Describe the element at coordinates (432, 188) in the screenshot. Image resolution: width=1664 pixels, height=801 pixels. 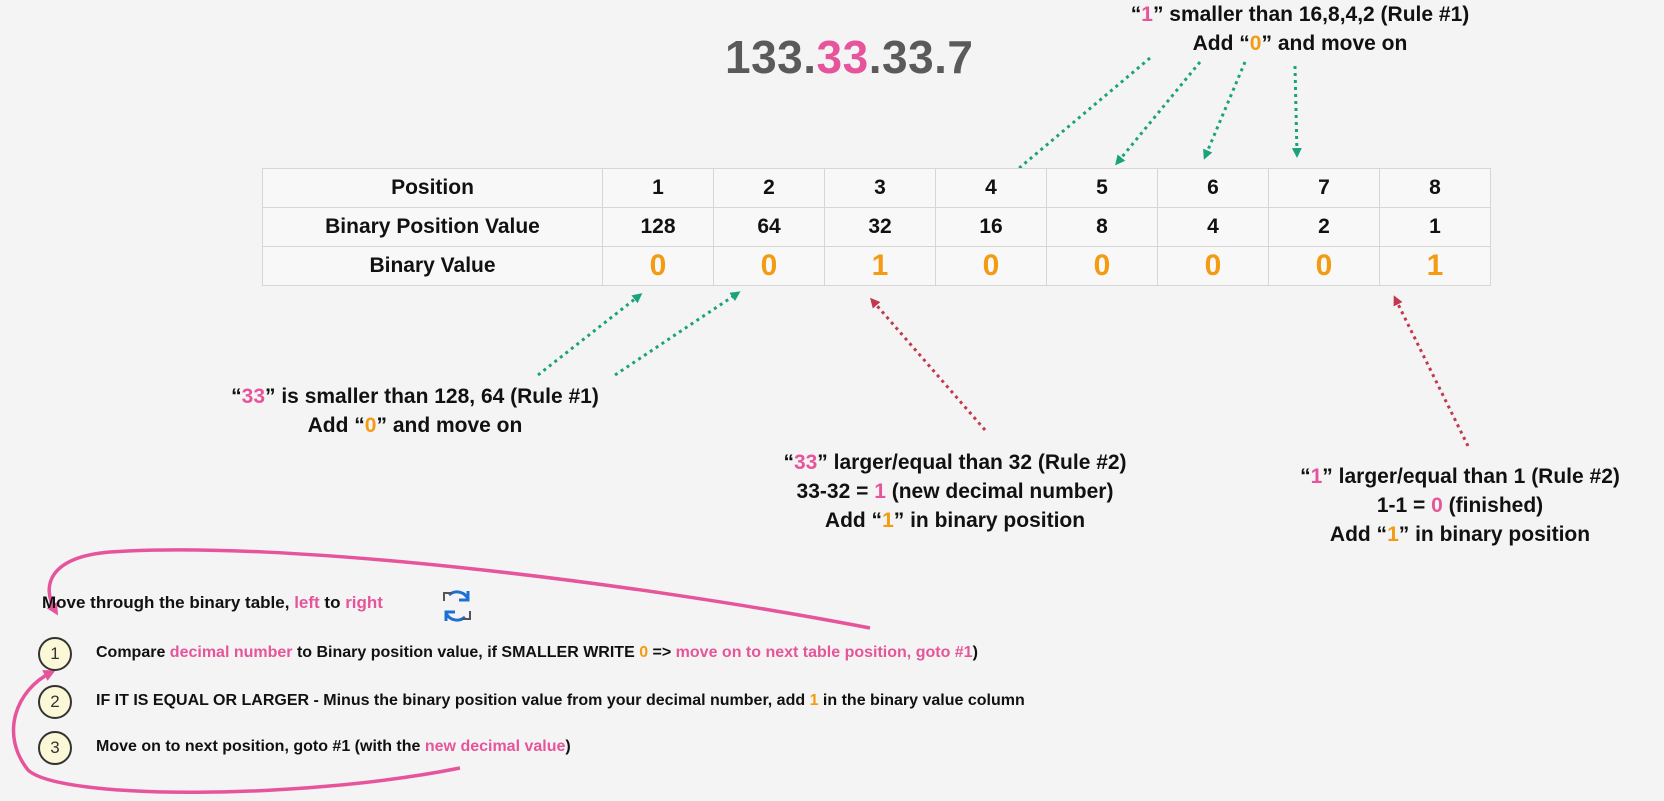
I see `row-label: Position` at that location.